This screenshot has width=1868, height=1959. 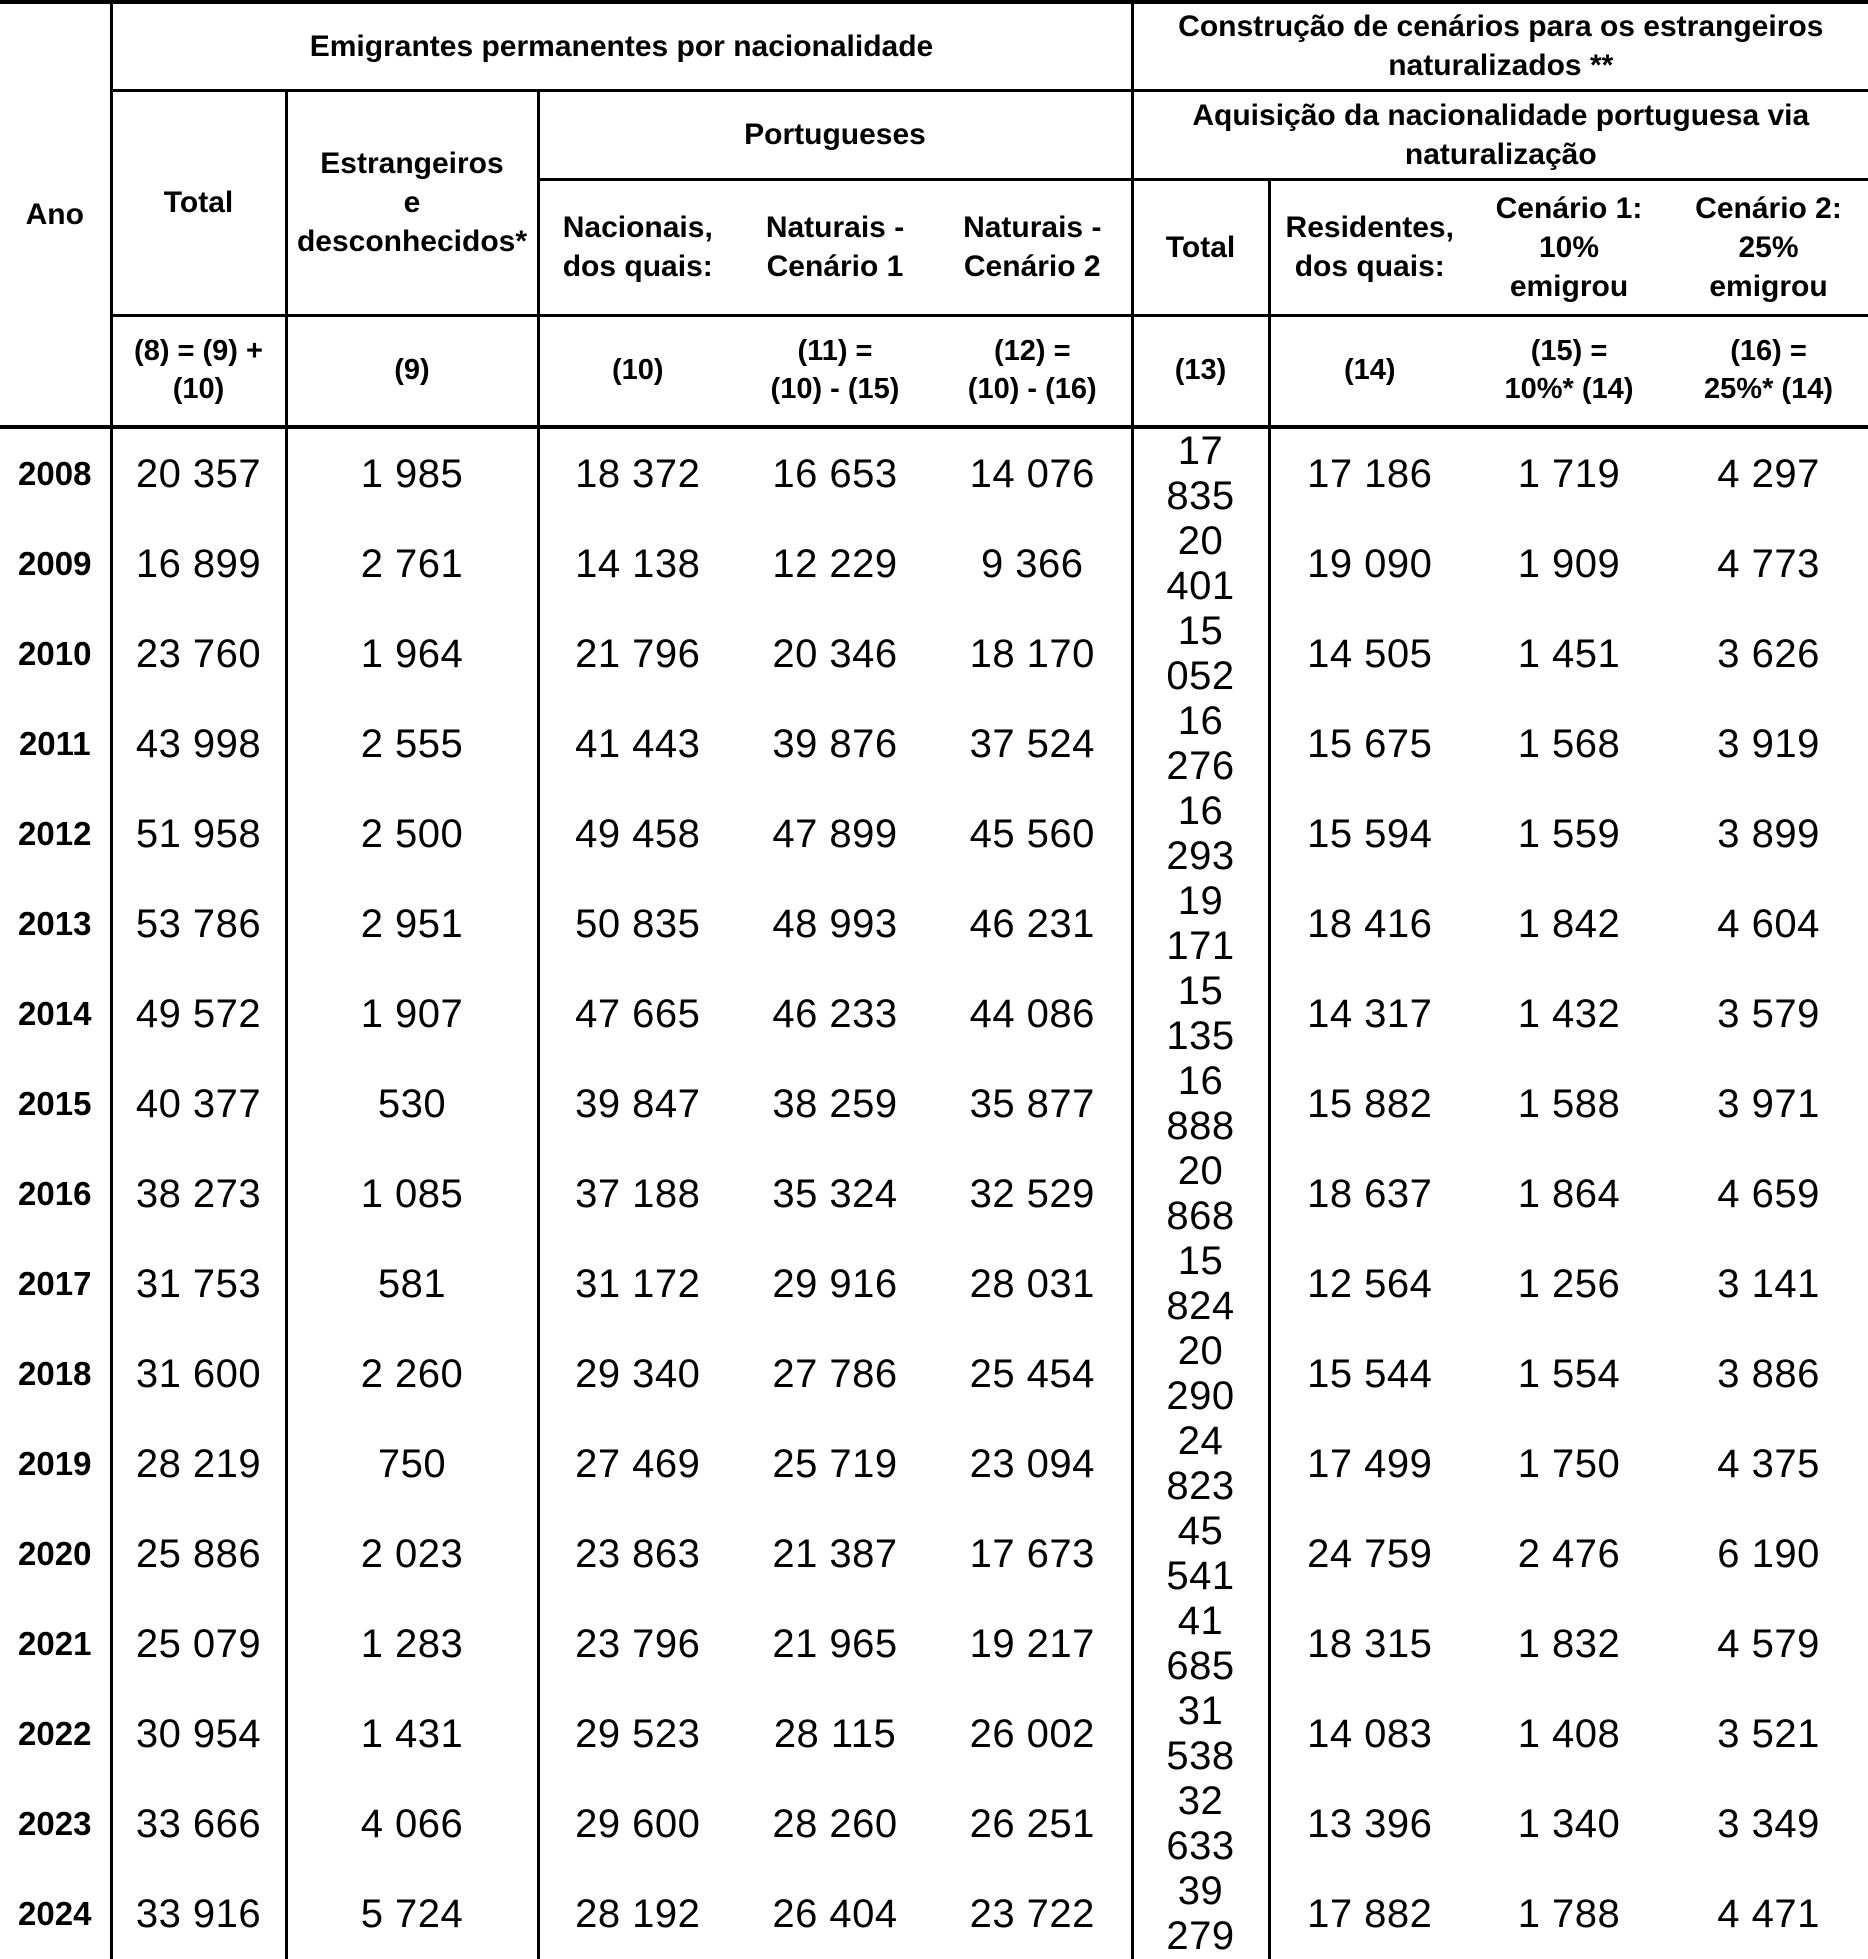 I want to click on year-cell: 2015, so click(x=56, y=1104).